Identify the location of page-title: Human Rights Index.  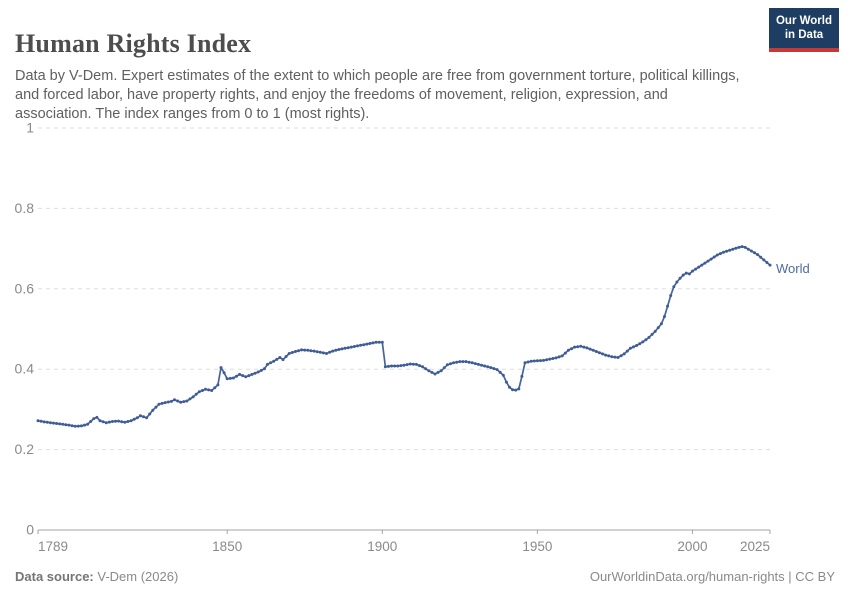
(133, 44).